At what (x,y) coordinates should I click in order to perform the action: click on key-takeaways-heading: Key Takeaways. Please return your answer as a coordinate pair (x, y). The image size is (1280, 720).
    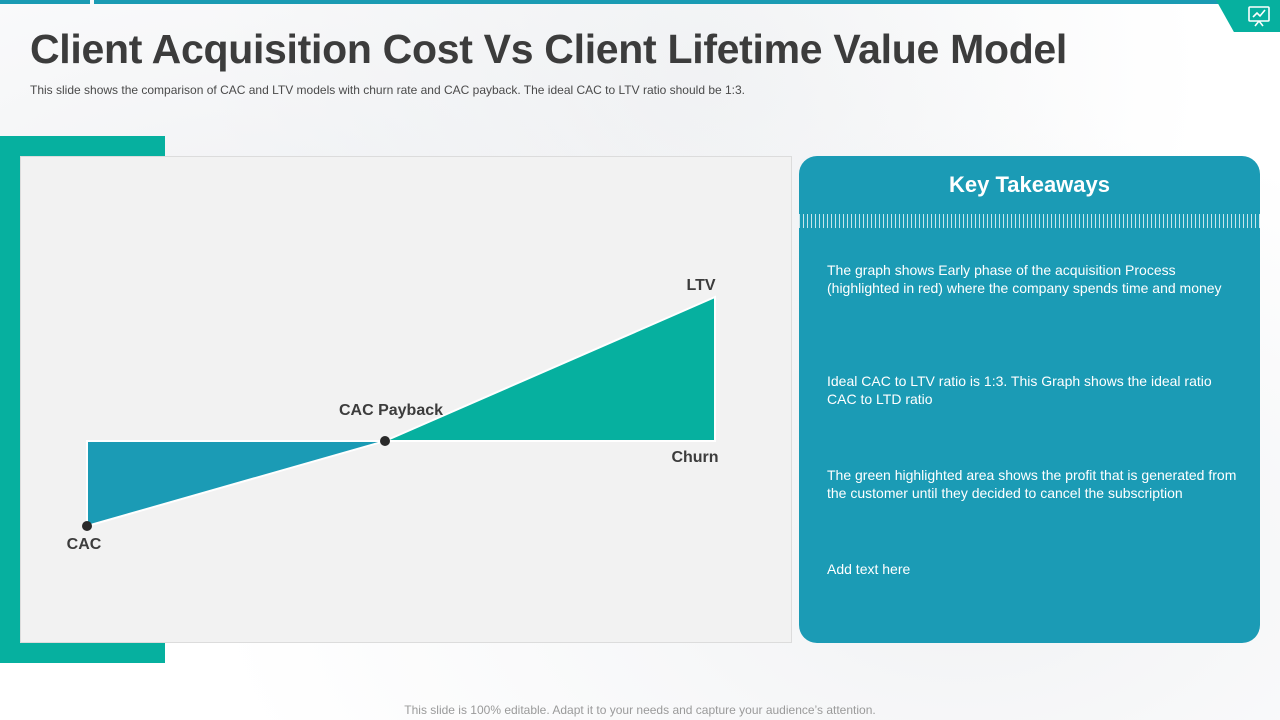
    Looking at the image, I should click on (1029, 184).